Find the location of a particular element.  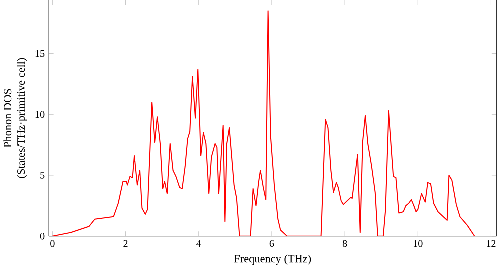

y-tick-label: 5 is located at coordinates (42, 176).